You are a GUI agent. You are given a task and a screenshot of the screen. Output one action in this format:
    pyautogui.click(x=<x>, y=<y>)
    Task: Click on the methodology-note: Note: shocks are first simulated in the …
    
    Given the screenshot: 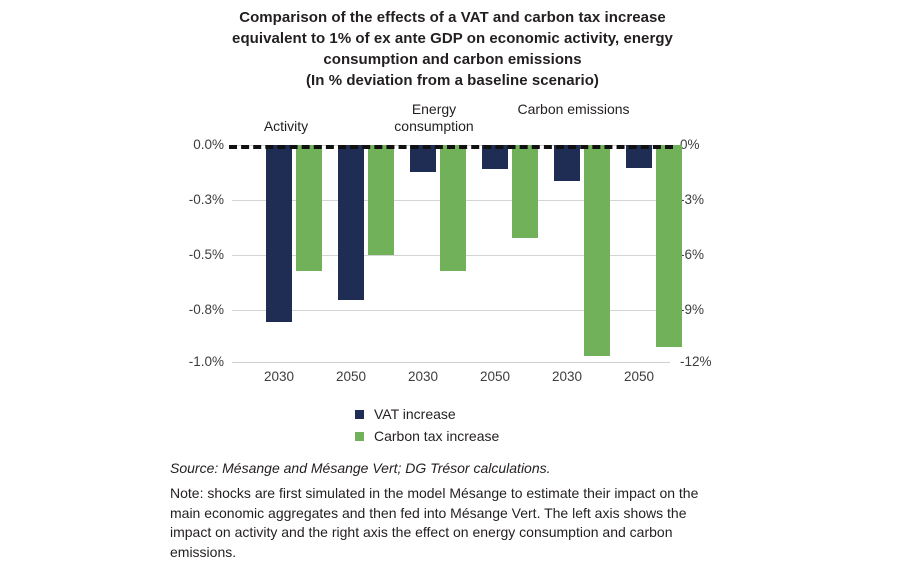 What is the action you would take?
    pyautogui.click(x=434, y=522)
    